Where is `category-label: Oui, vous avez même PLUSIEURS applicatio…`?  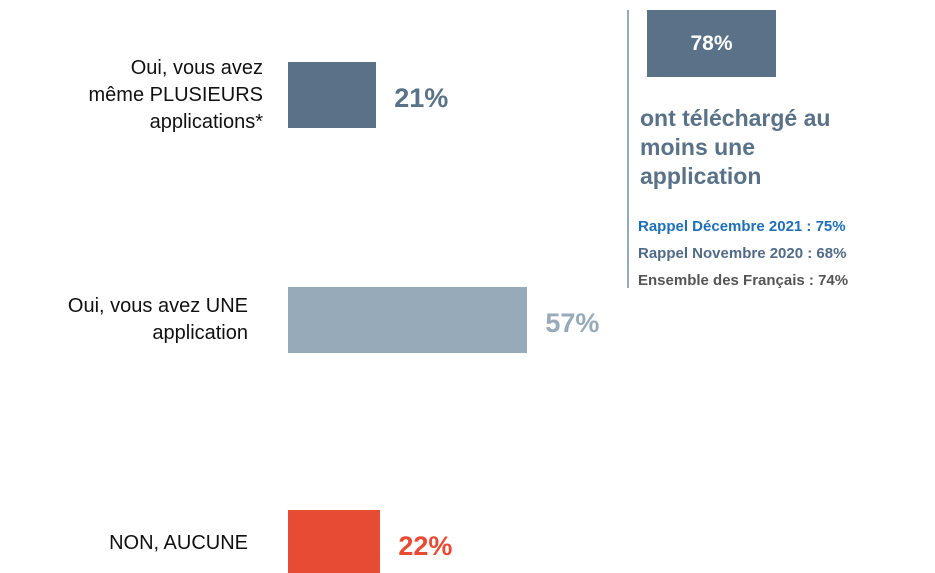 category-label: Oui, vous avez même PLUSIEURS applicatio… is located at coordinates (176, 94).